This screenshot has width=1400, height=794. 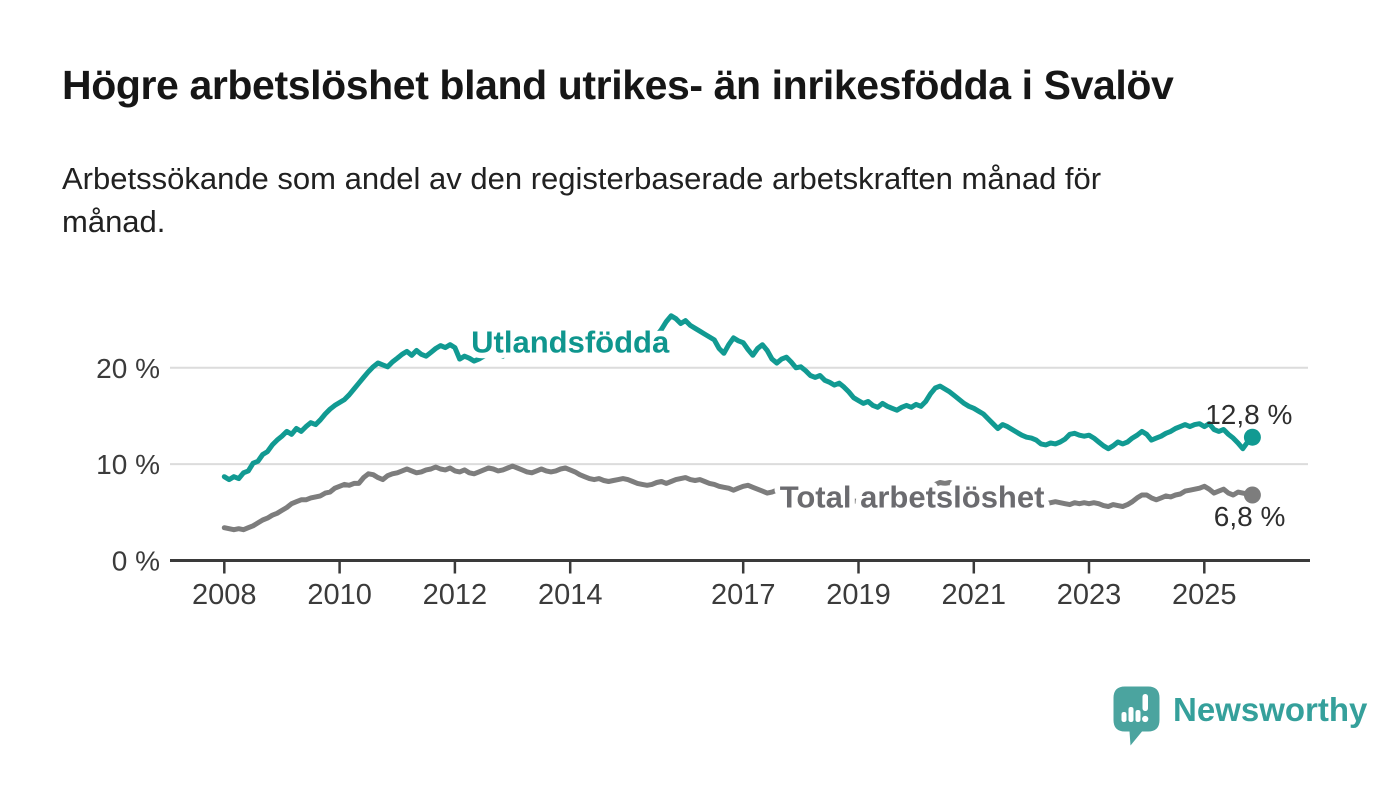 What do you see at coordinates (1204, 595) in the screenshot?
I see `x-axis-label: 2025` at bounding box center [1204, 595].